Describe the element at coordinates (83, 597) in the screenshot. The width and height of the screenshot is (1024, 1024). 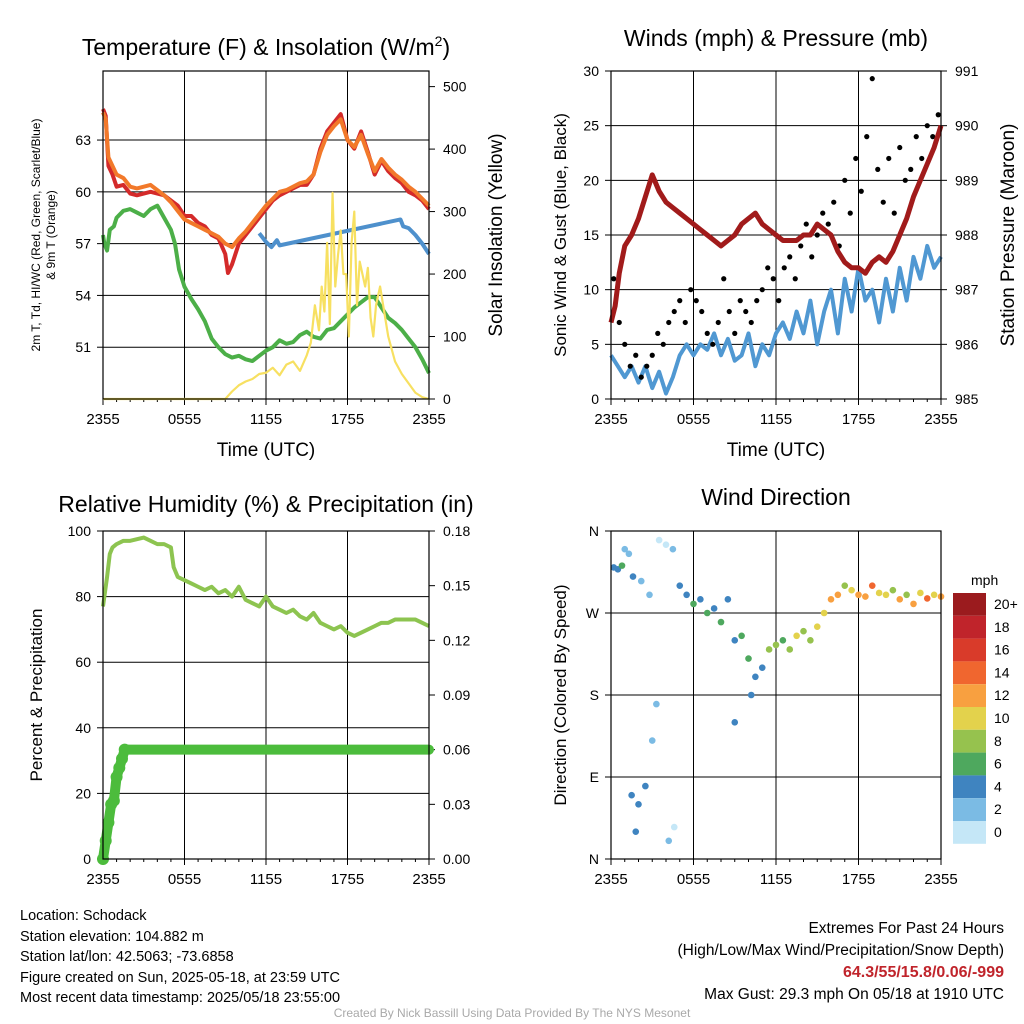
I see `y-tick-label: 80` at that location.